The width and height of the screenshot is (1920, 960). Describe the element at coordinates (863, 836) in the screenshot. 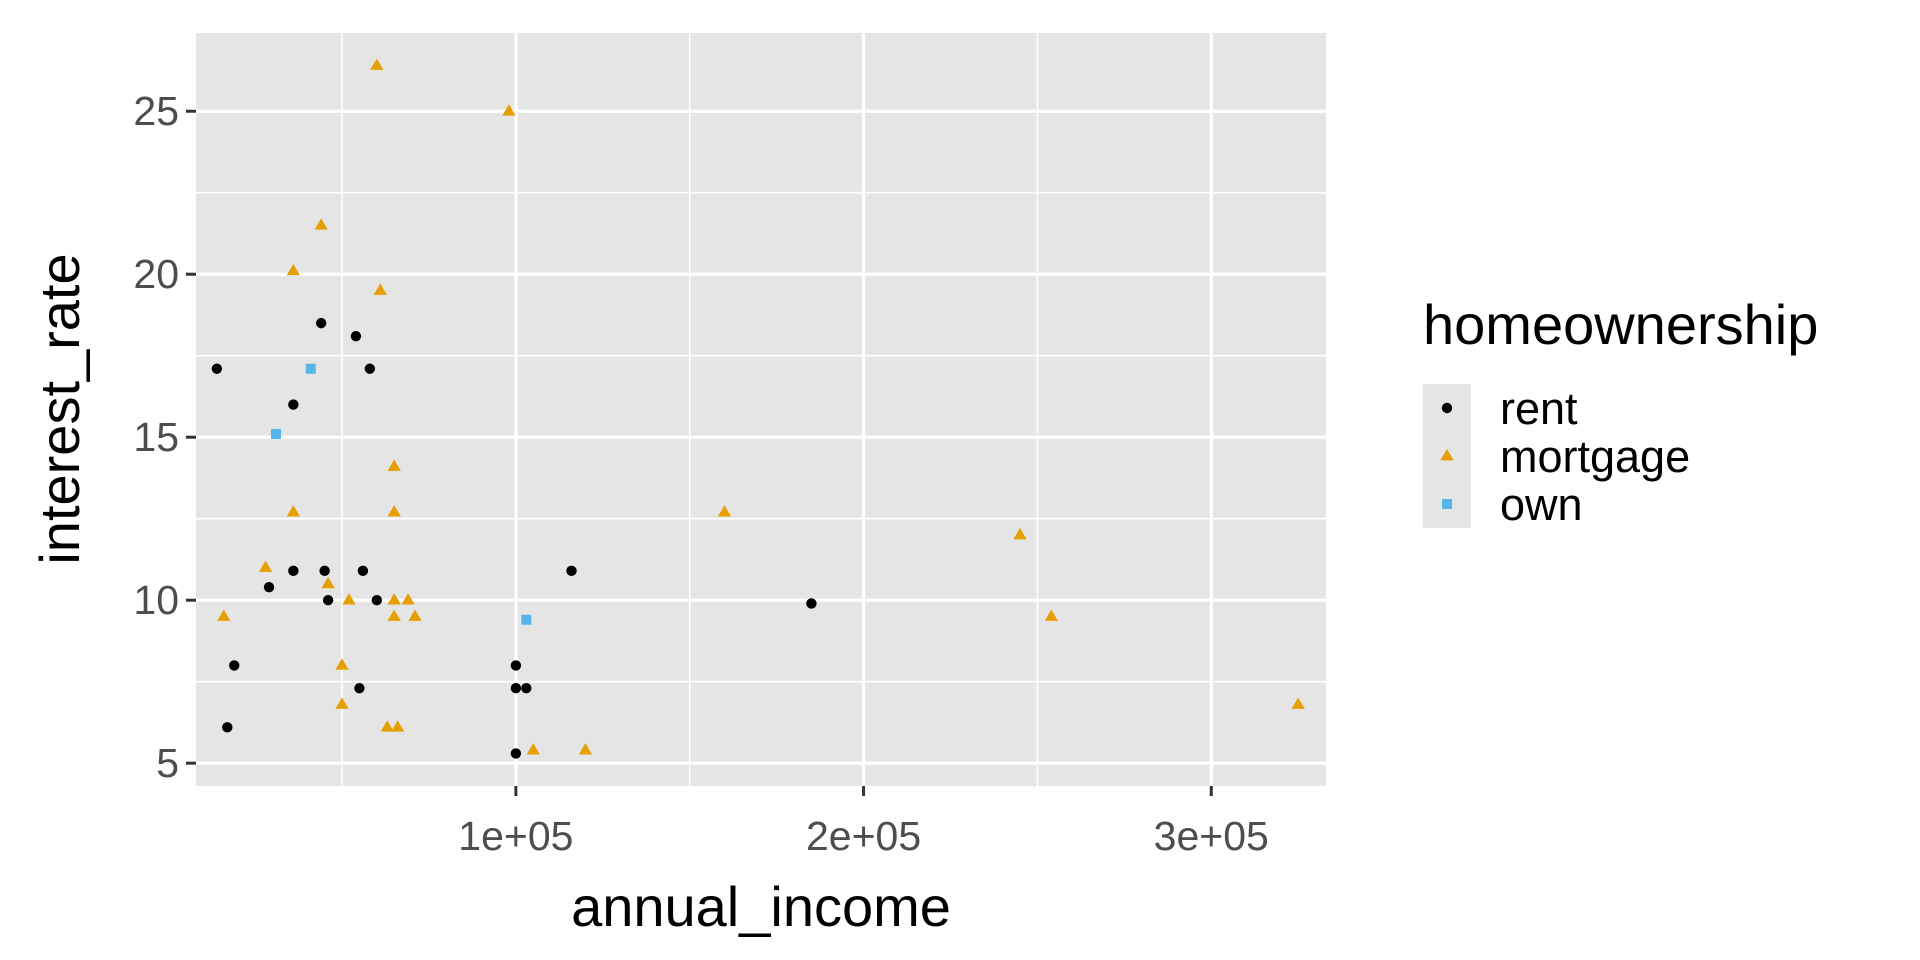

I see `x-tick-label: 2e+05` at that location.